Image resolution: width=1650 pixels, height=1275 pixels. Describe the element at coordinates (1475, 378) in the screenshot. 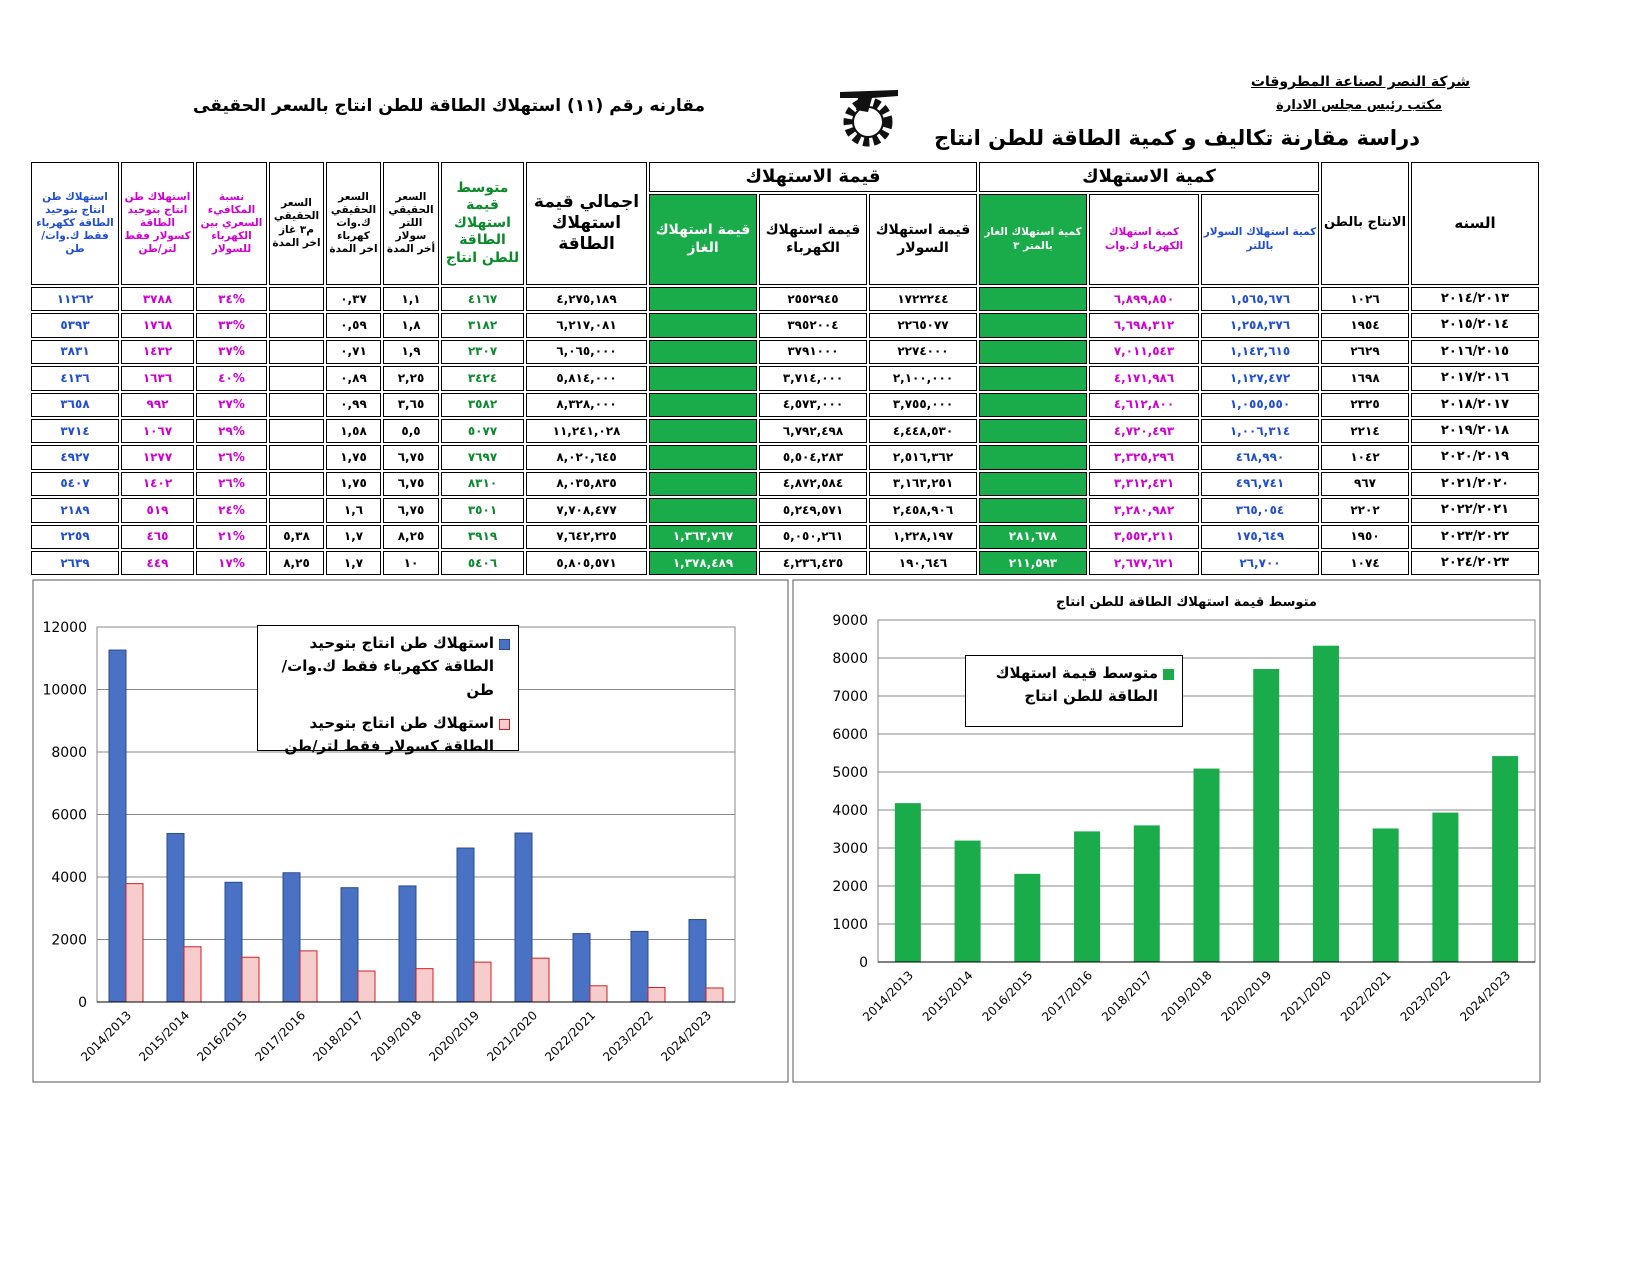

I see `table-cell: ٢٠١٧/٢٠١٦` at that location.